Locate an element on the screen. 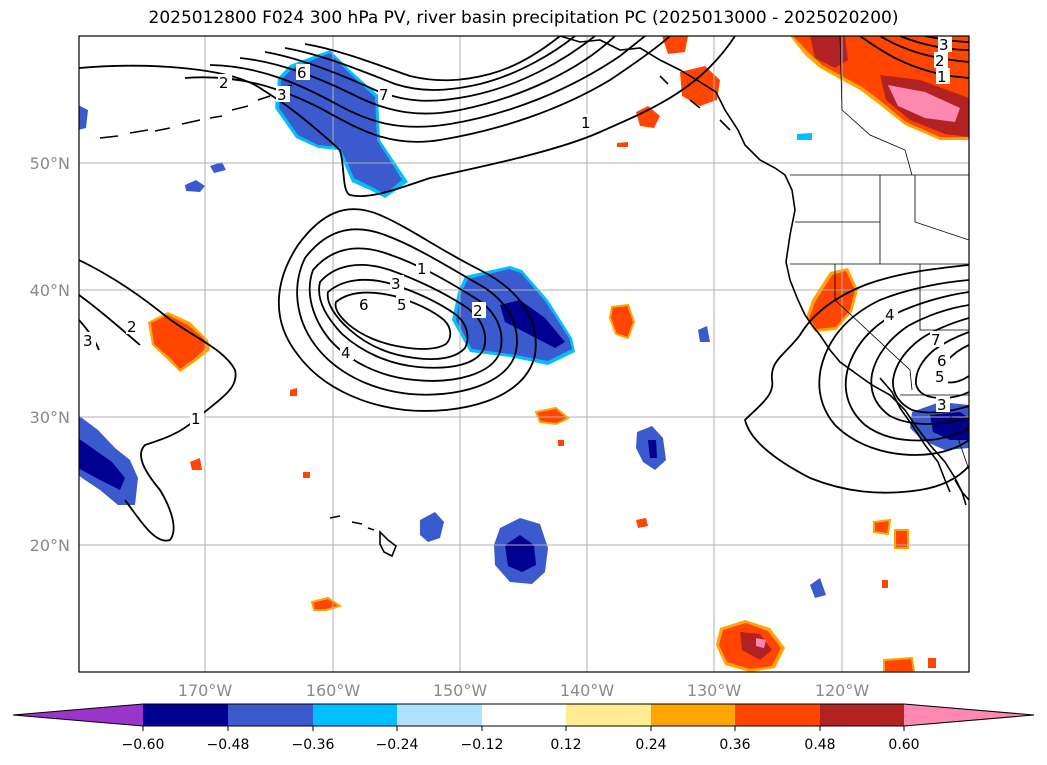 The image size is (1047, 765). precip-negative-west-bottom is located at coordinates (108, 460).